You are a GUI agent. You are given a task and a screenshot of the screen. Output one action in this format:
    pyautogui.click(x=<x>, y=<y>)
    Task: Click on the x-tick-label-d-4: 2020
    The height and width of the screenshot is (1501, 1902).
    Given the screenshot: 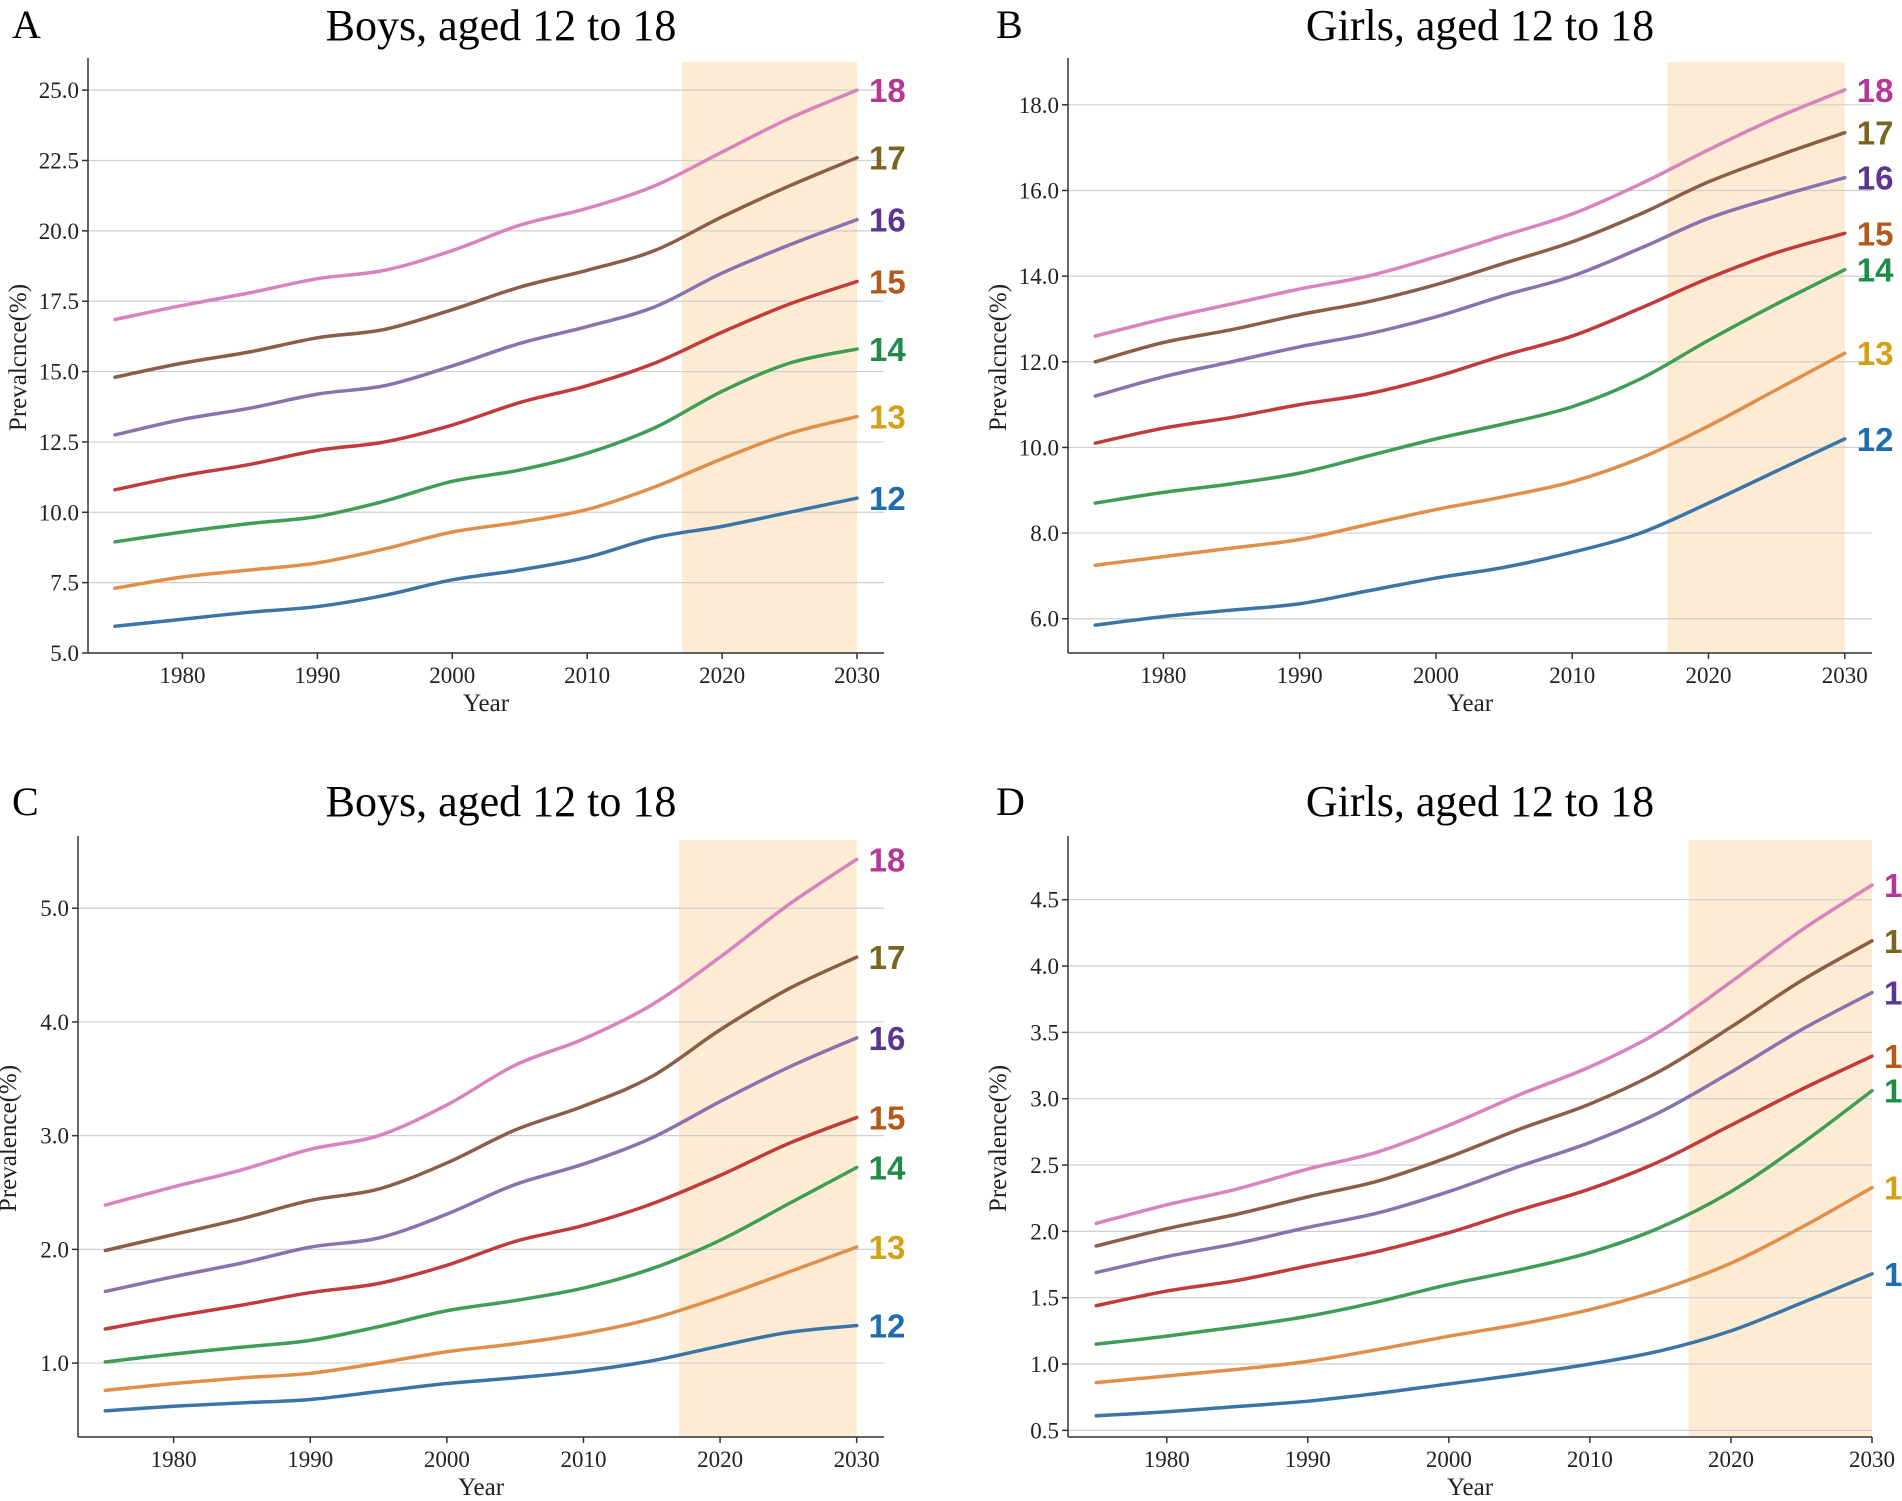 What is the action you would take?
    pyautogui.click(x=1731, y=1459)
    